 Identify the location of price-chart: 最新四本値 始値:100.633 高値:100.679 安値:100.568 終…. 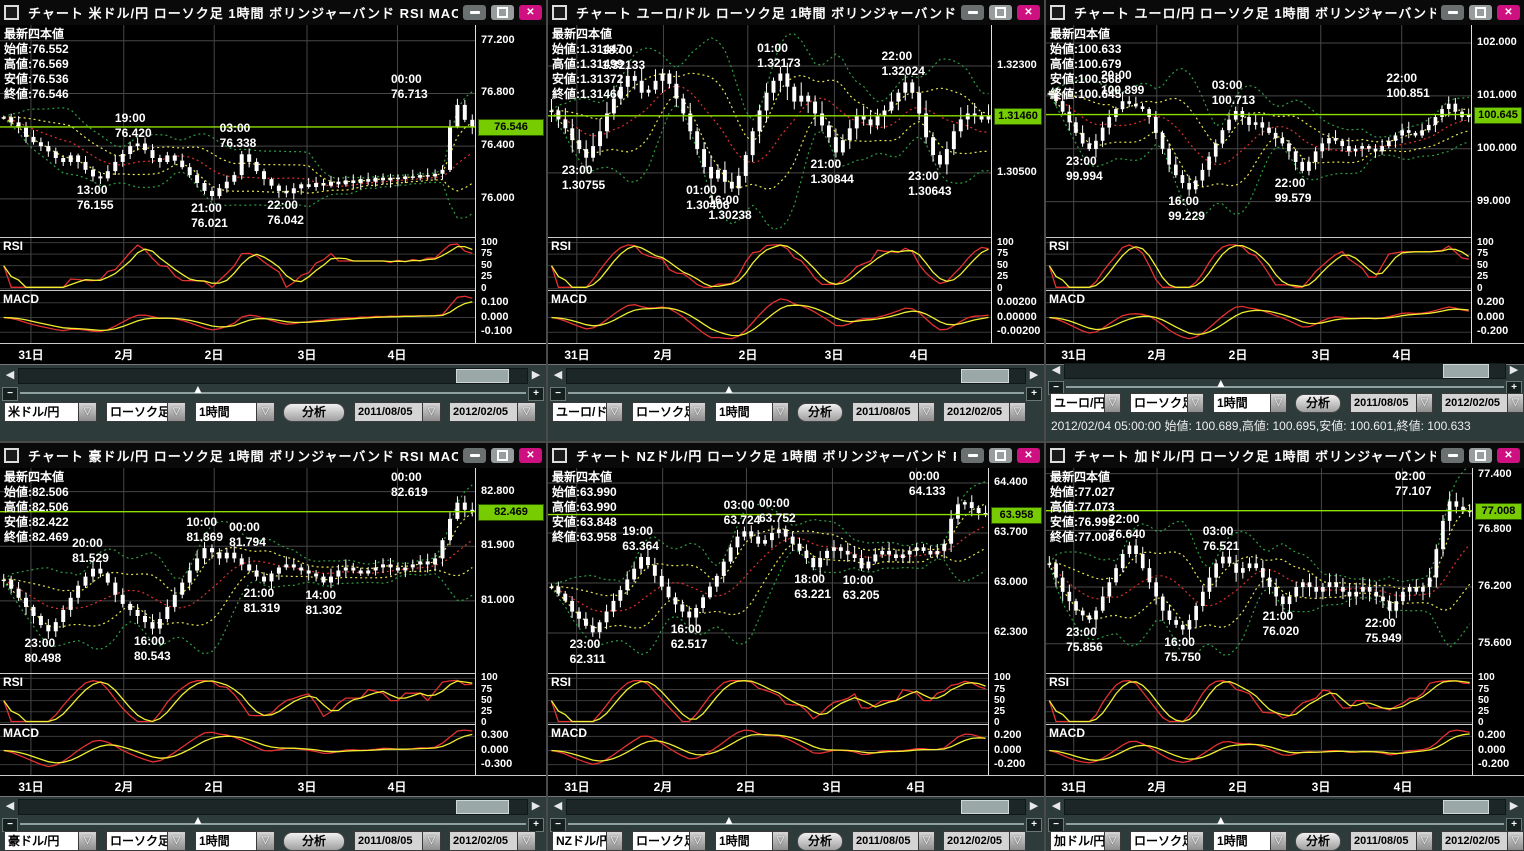
(1259, 131).